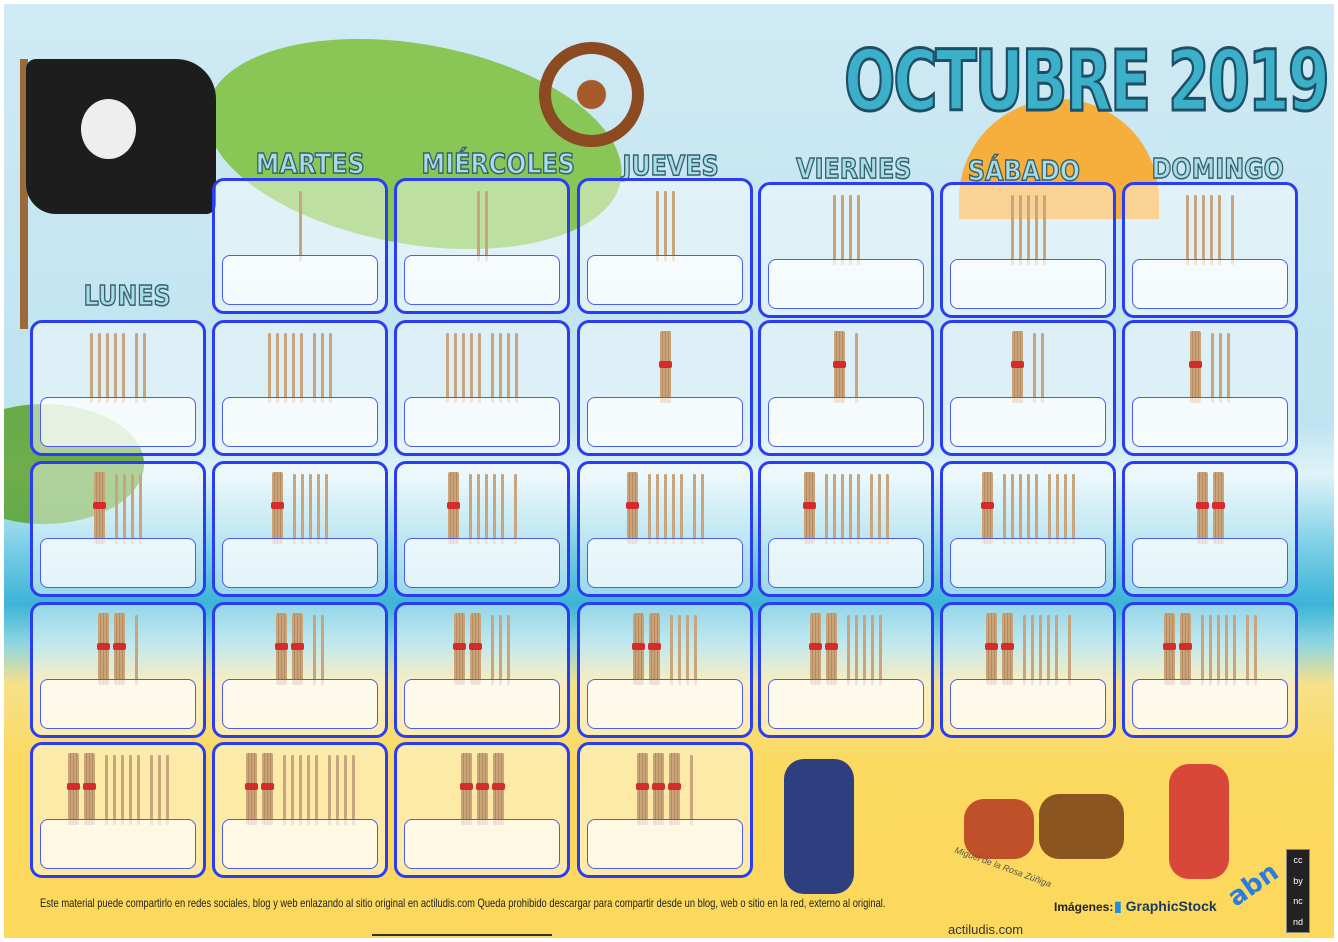  What do you see at coordinates (986, 929) in the screenshot?
I see `site-link: actiludis.com` at bounding box center [986, 929].